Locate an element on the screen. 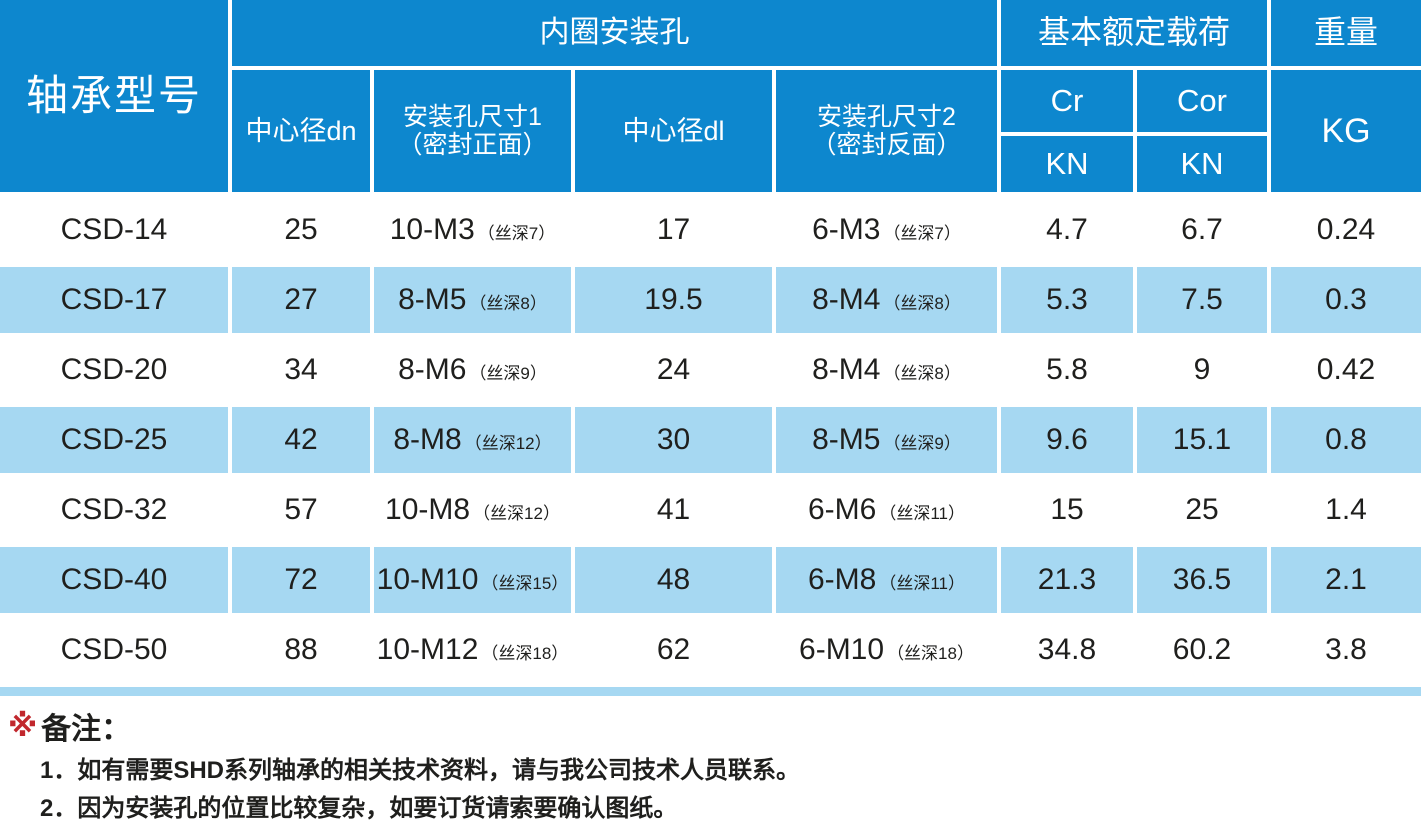  header-center-dia-dn: 中心径dn is located at coordinates (301, 131).